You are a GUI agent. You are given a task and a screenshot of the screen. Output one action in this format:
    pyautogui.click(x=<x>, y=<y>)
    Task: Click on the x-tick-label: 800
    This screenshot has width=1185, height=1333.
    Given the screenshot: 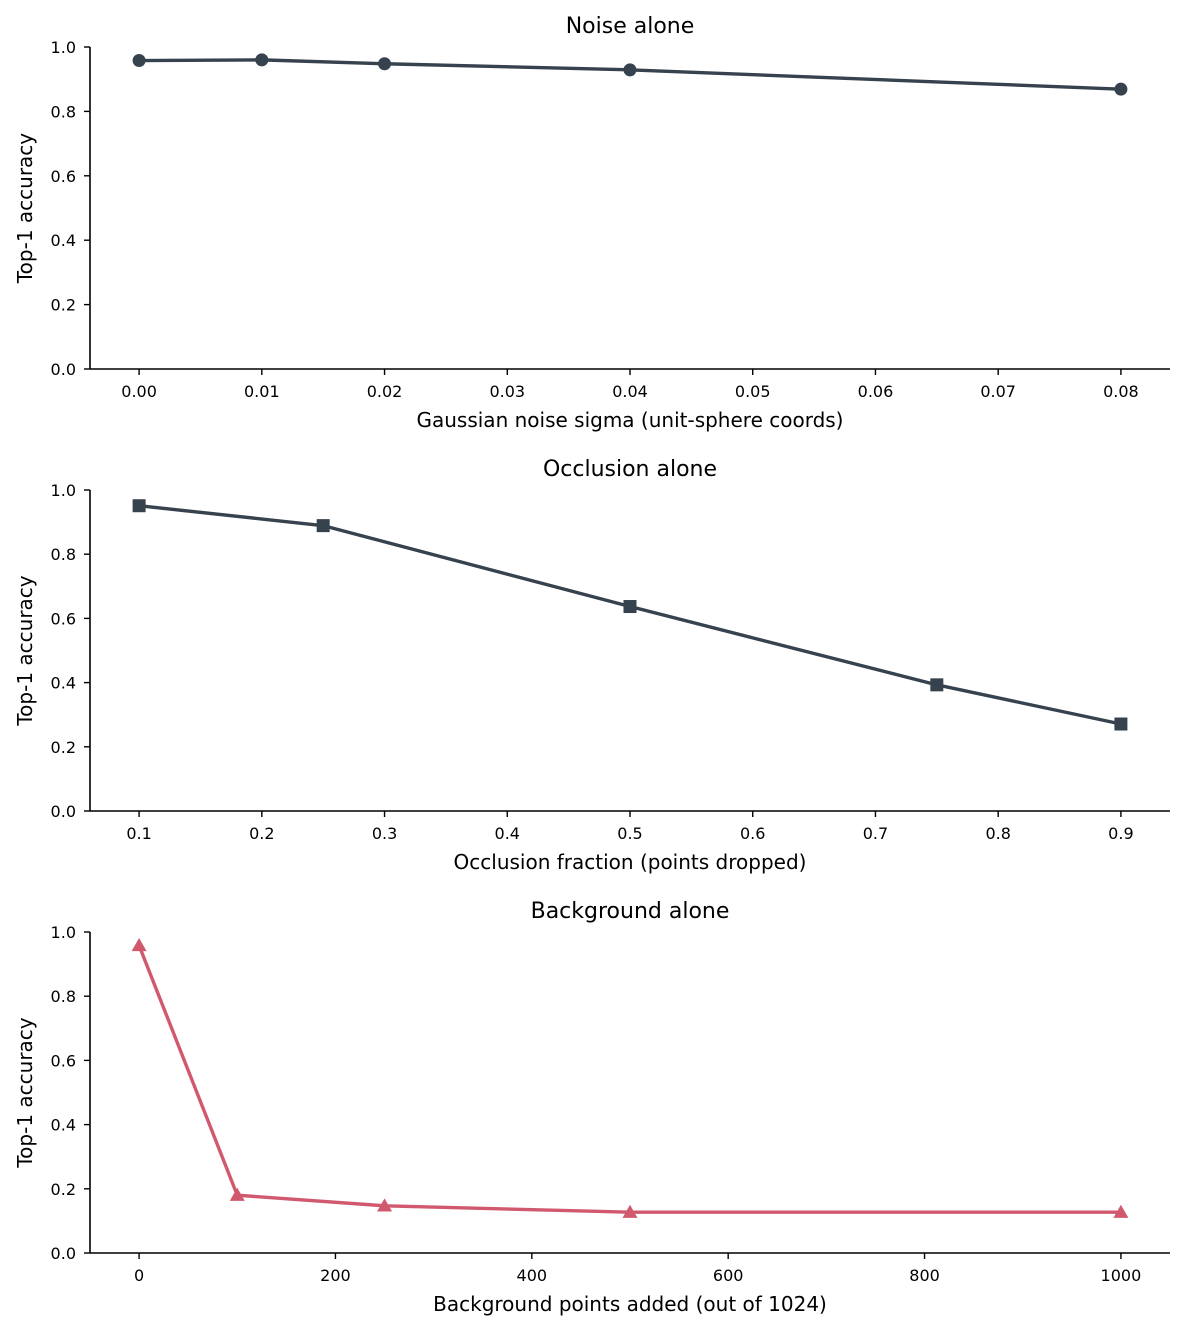 What is the action you would take?
    pyautogui.click(x=924, y=1275)
    